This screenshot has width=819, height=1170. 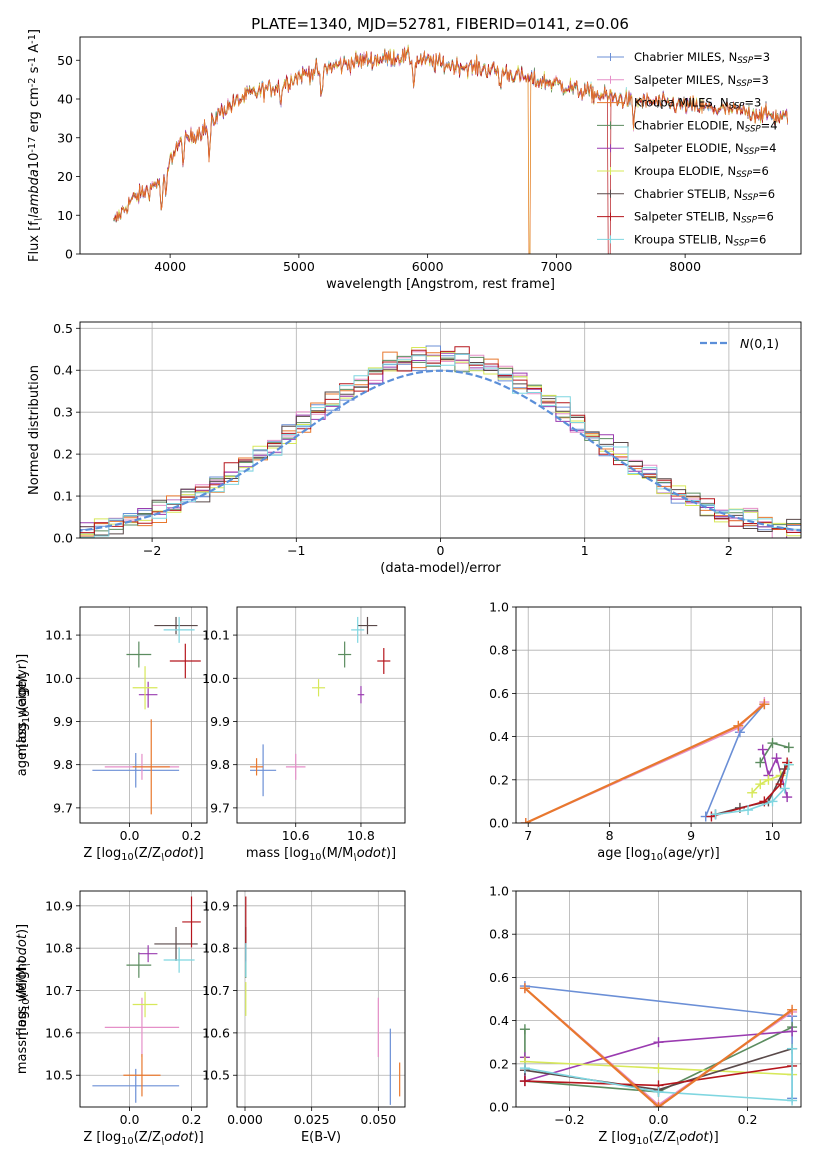 What do you see at coordinates (773, 835) in the screenshot?
I see `weight_vs_age-x-tick-label: 10` at bounding box center [773, 835].